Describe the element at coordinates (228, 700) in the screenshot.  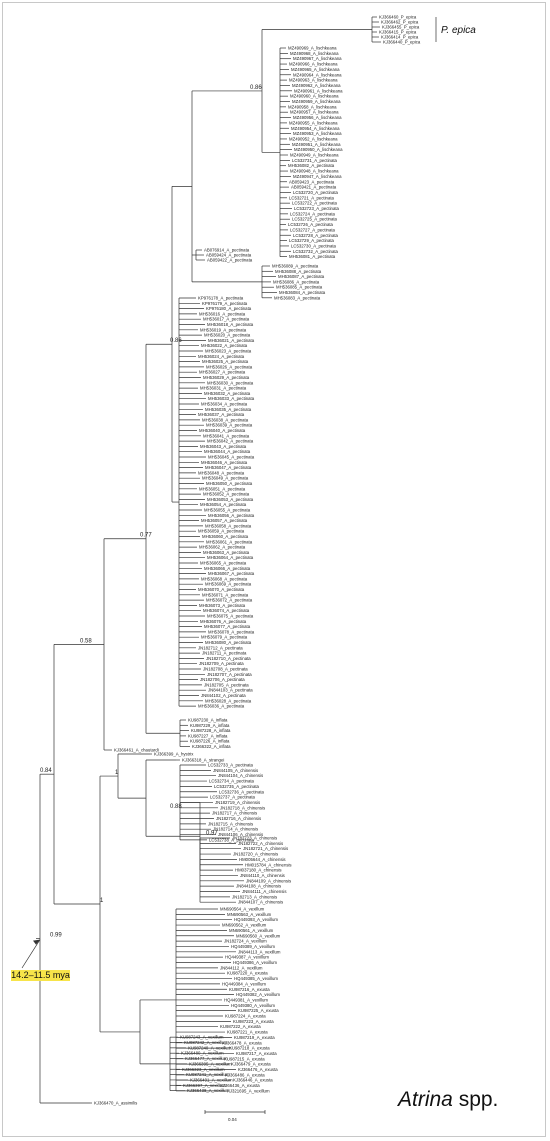
I see `taxon-label: MH536028_A_pectinata` at that location.